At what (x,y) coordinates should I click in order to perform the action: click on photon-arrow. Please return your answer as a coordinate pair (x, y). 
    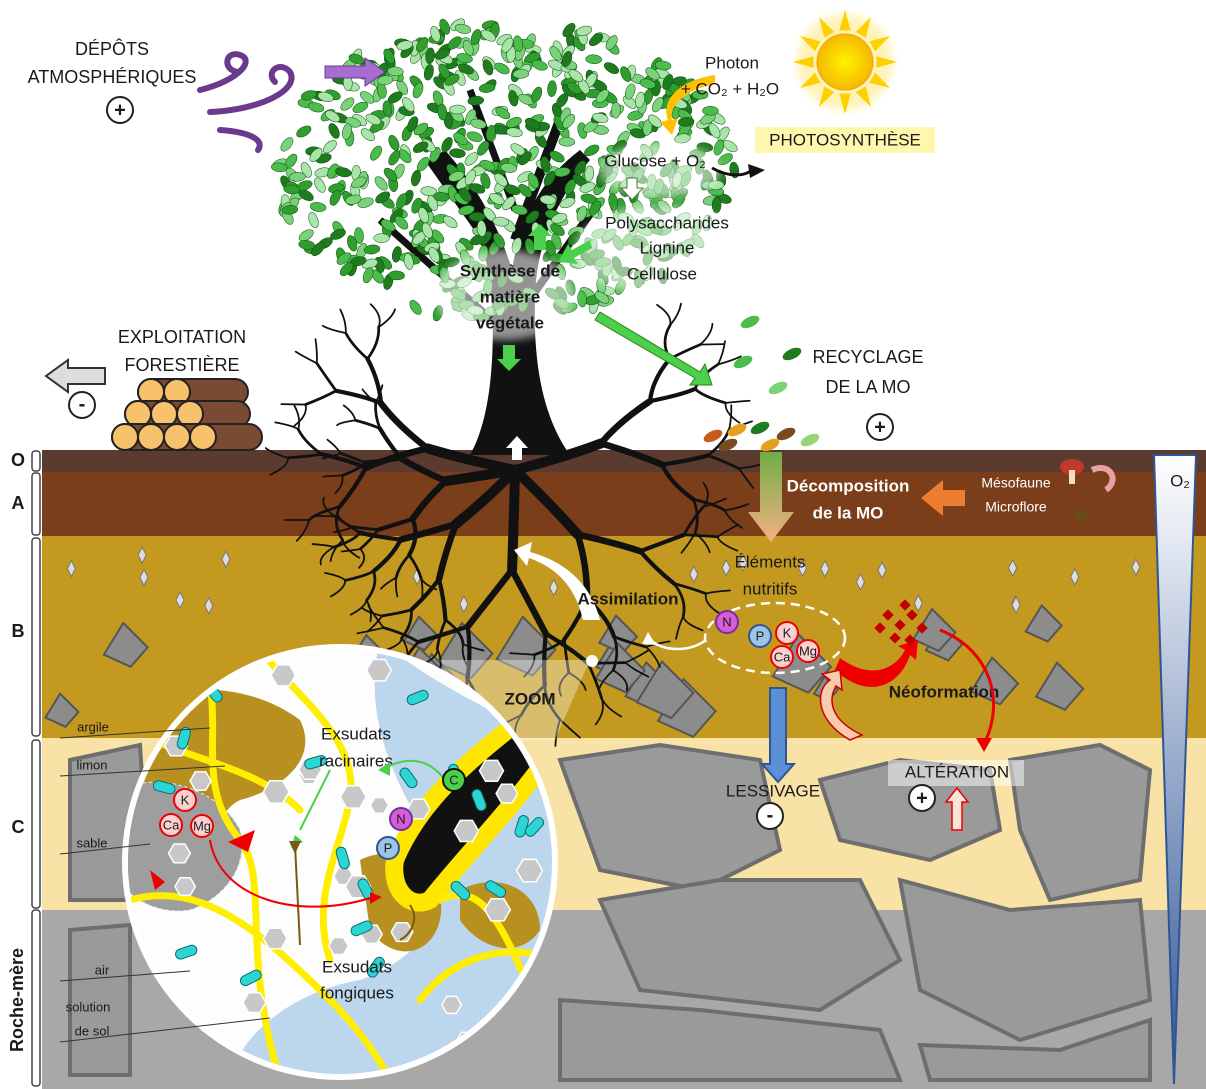
    Looking at the image, I should click on (687, 105).